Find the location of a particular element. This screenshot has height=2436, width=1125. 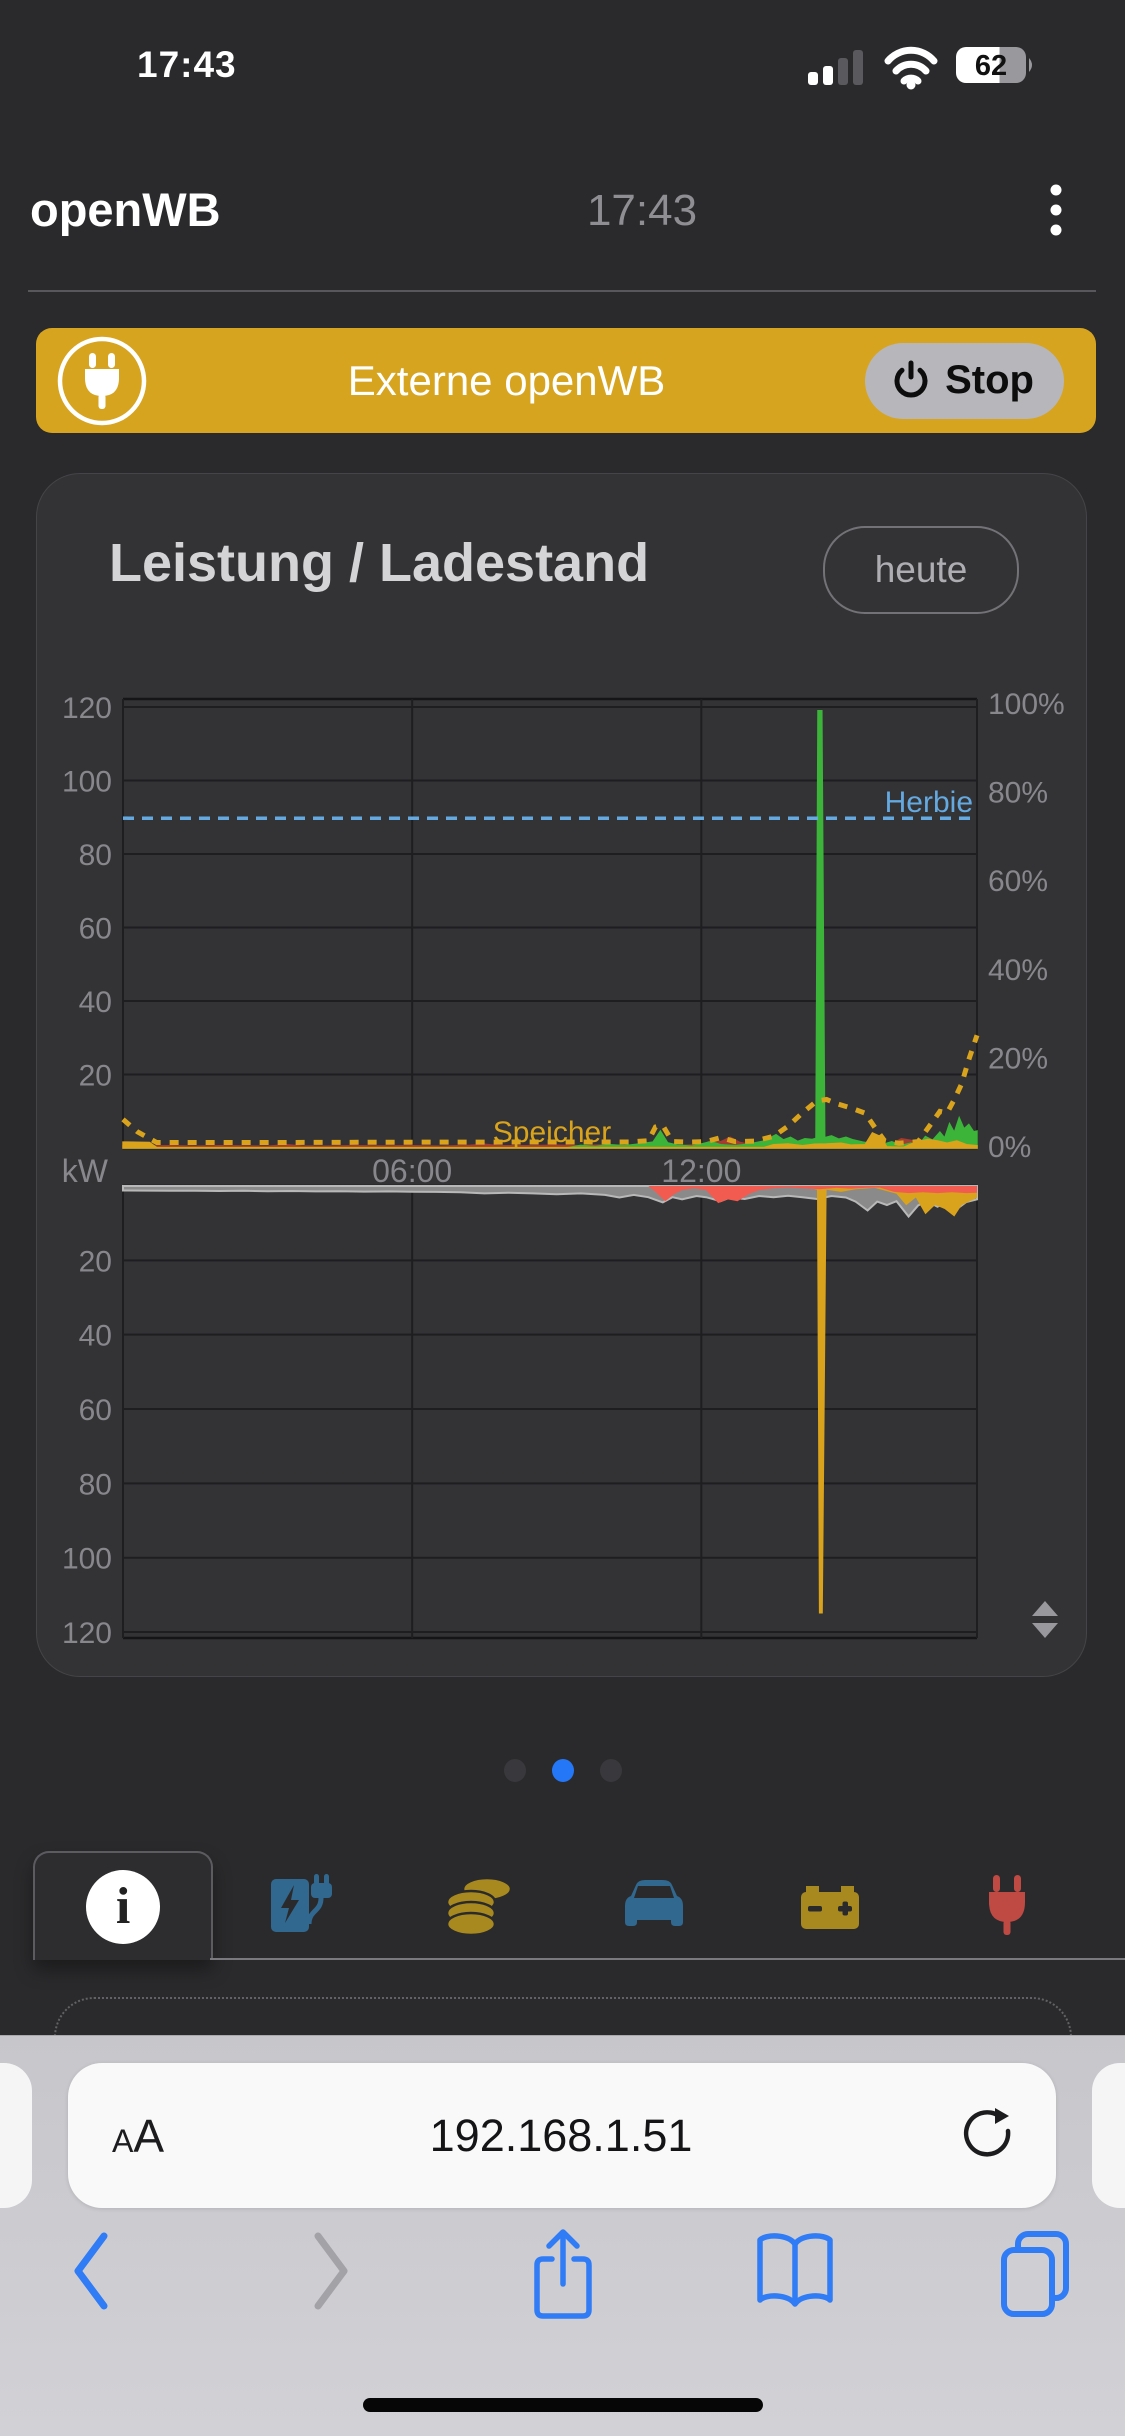

reader-a-large: A is located at coordinates (149, 2135).